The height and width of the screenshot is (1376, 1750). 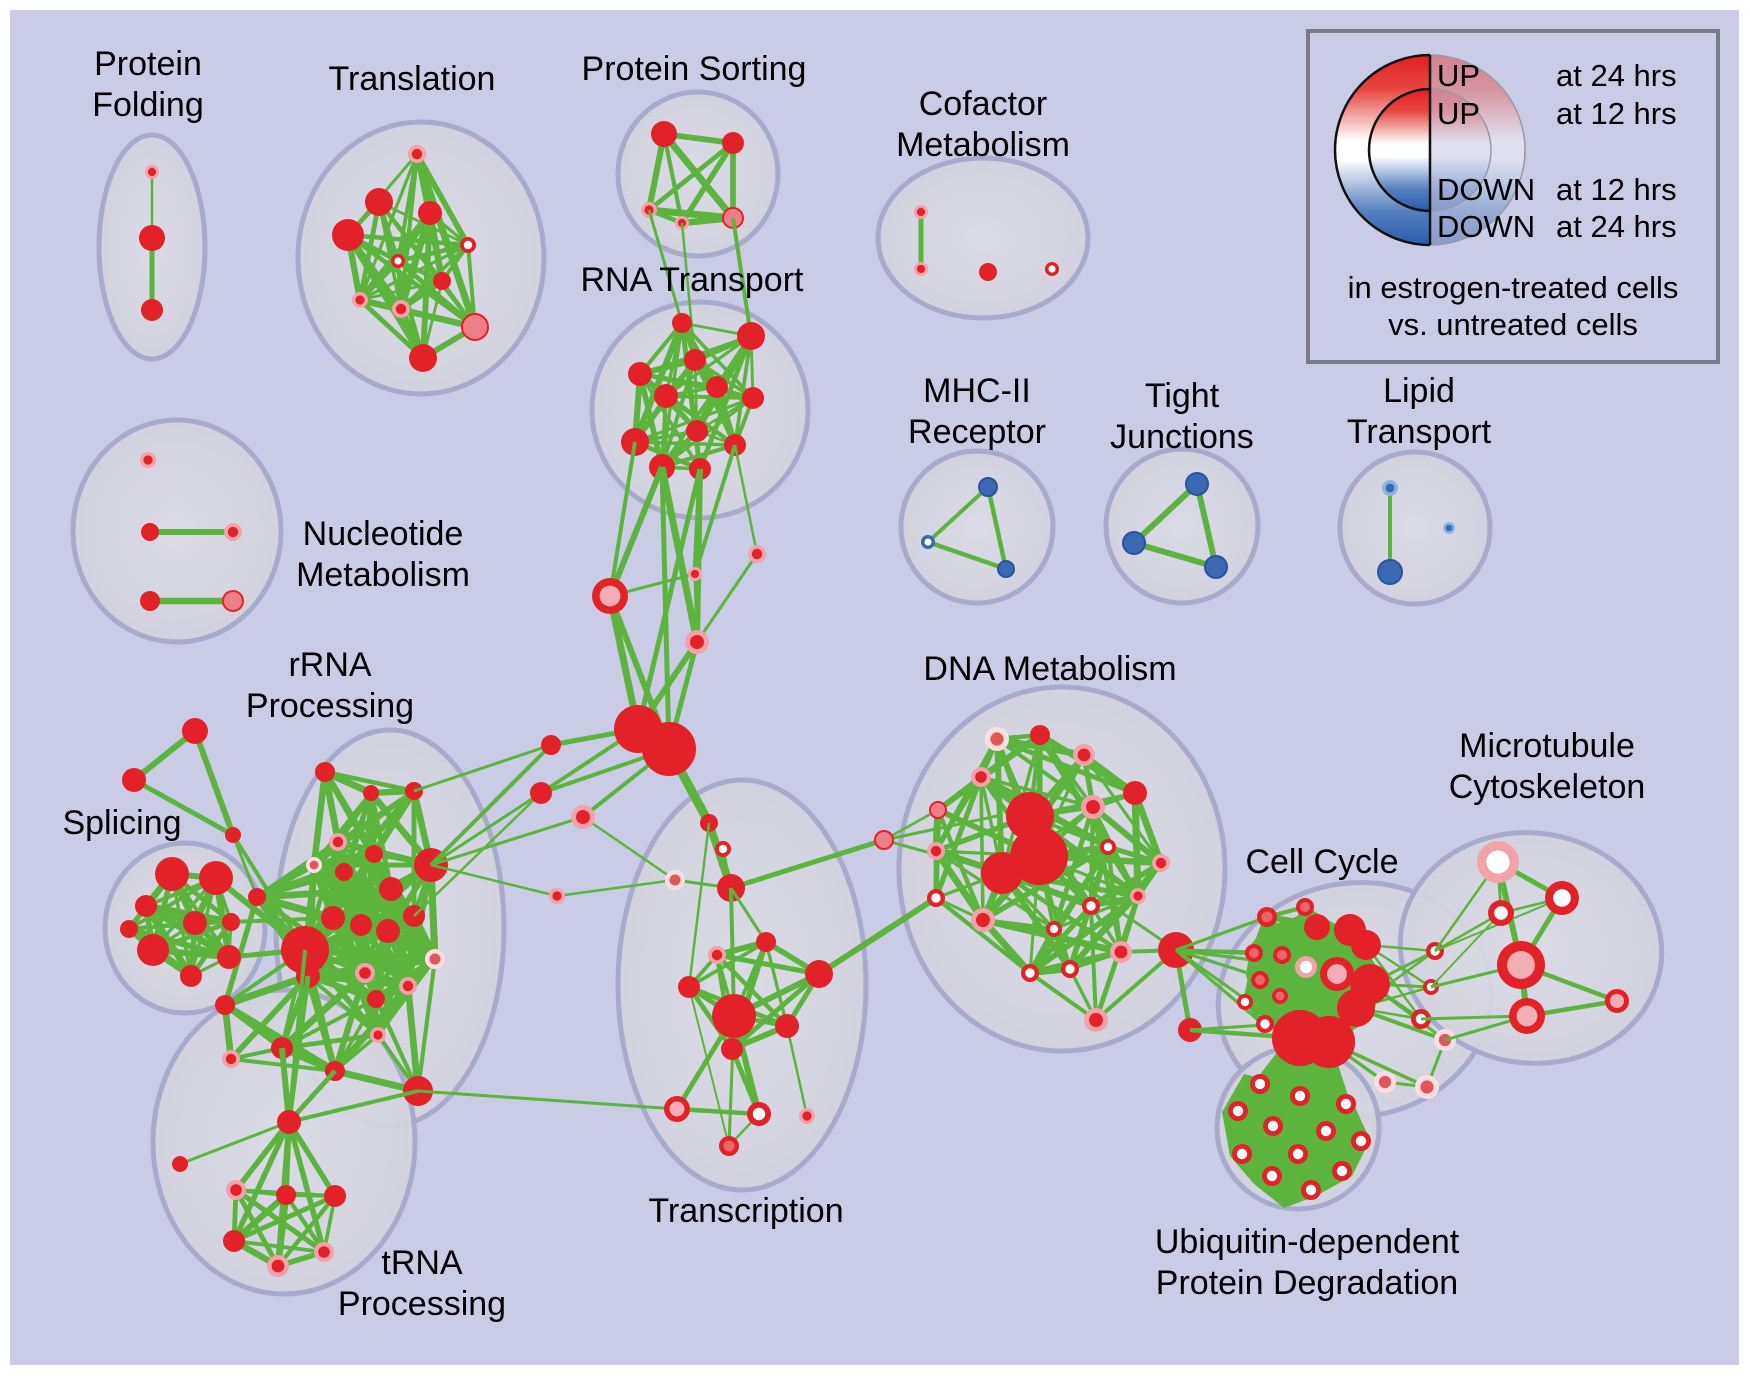 What do you see at coordinates (1307, 1283) in the screenshot?
I see `svg-text: Protein Degradation` at bounding box center [1307, 1283].